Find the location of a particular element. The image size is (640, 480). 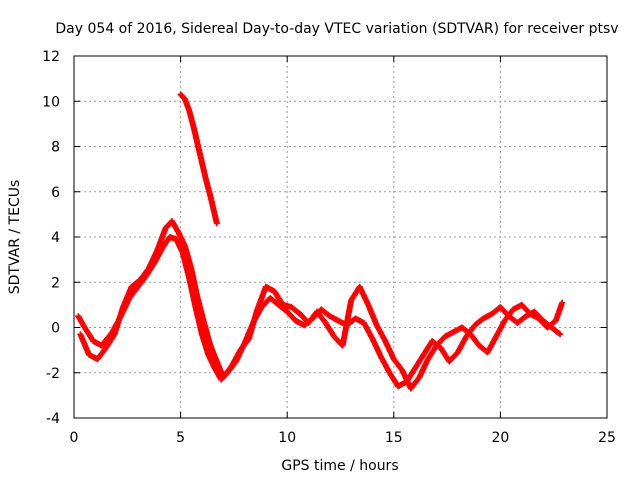

y-tick-label: 2 is located at coordinates (55, 283).